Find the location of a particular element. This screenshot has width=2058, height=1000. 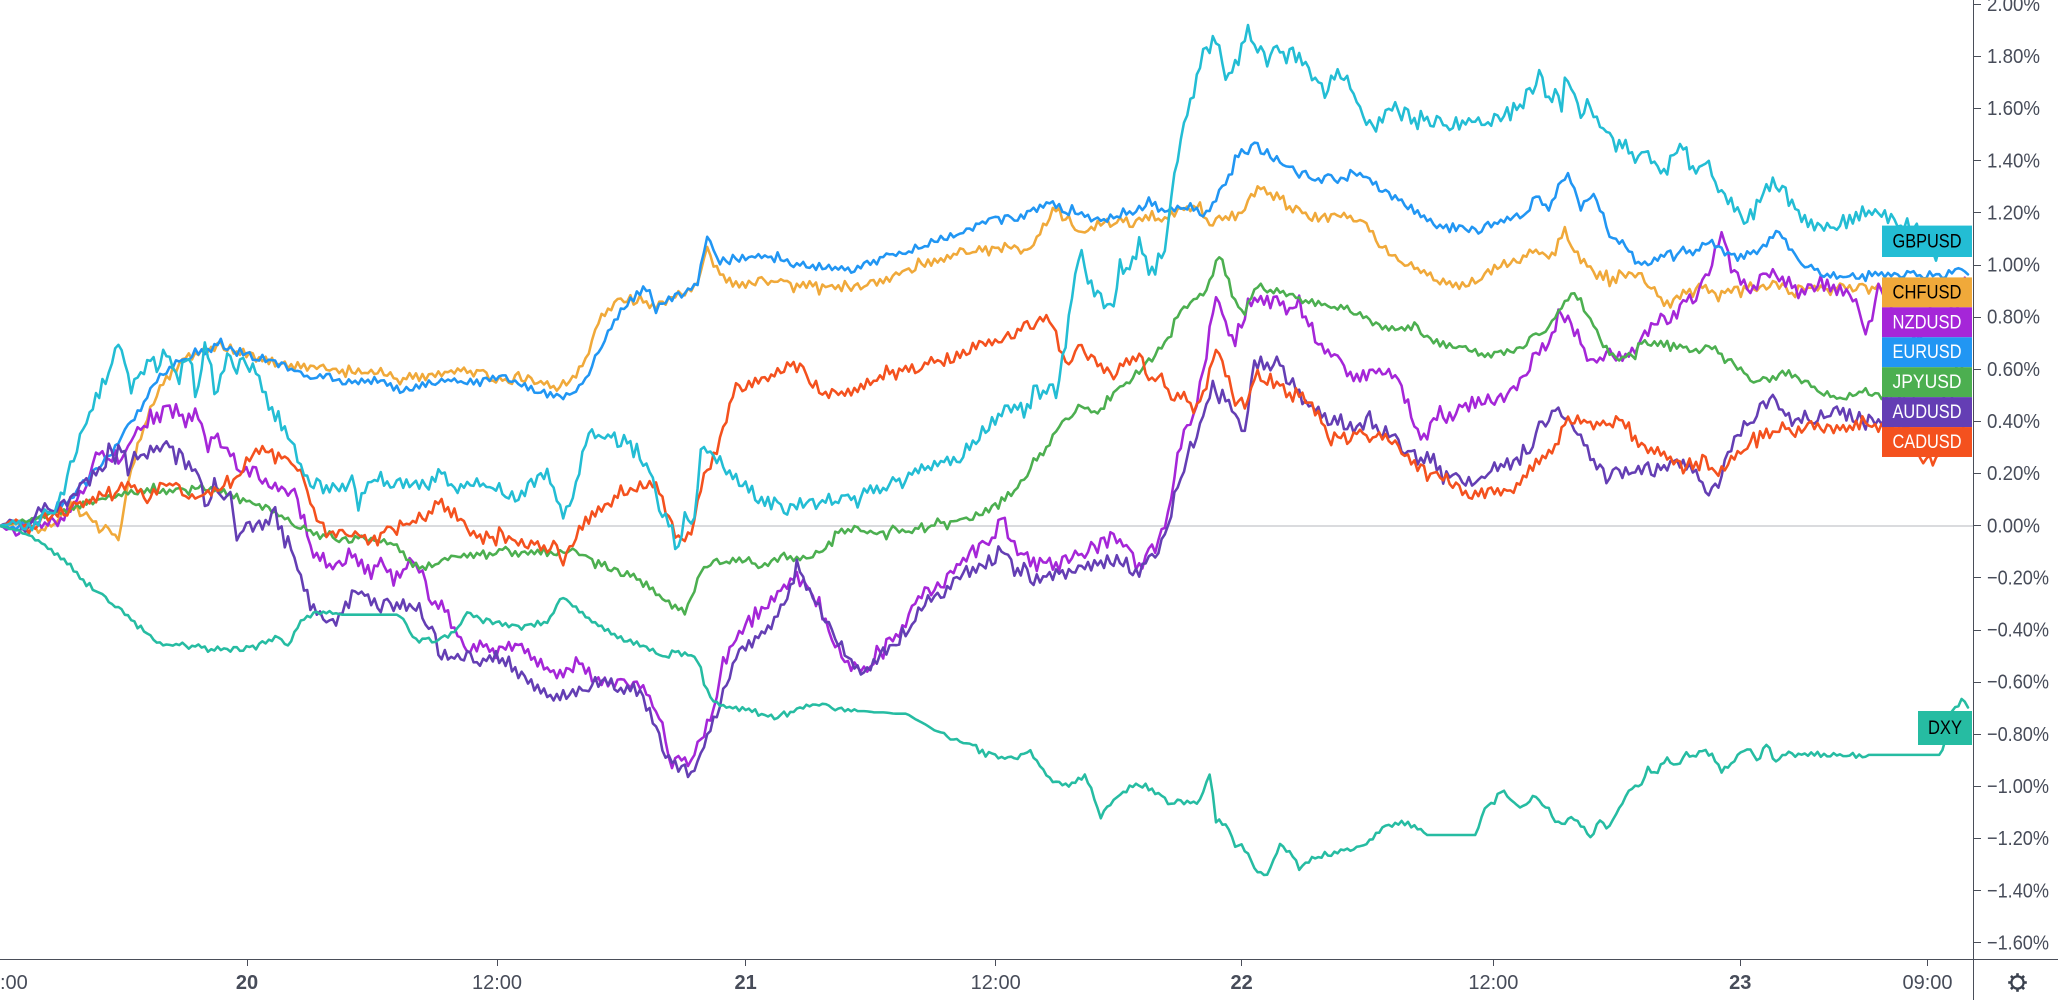

svg-text: 21 is located at coordinates (745, 983).